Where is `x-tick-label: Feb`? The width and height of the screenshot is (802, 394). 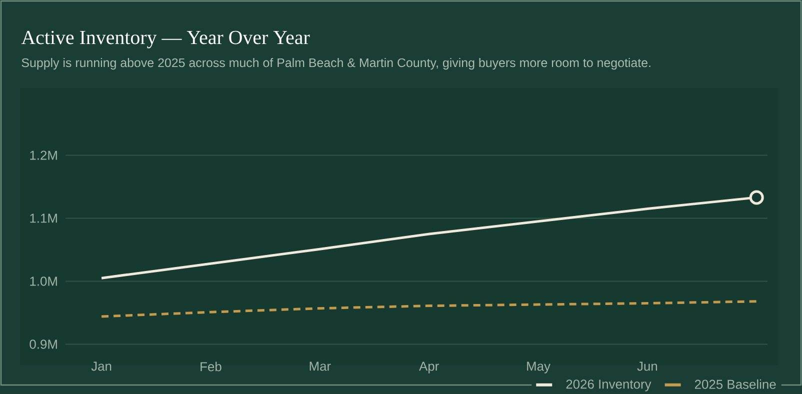
x-tick-label: Feb is located at coordinates (211, 367).